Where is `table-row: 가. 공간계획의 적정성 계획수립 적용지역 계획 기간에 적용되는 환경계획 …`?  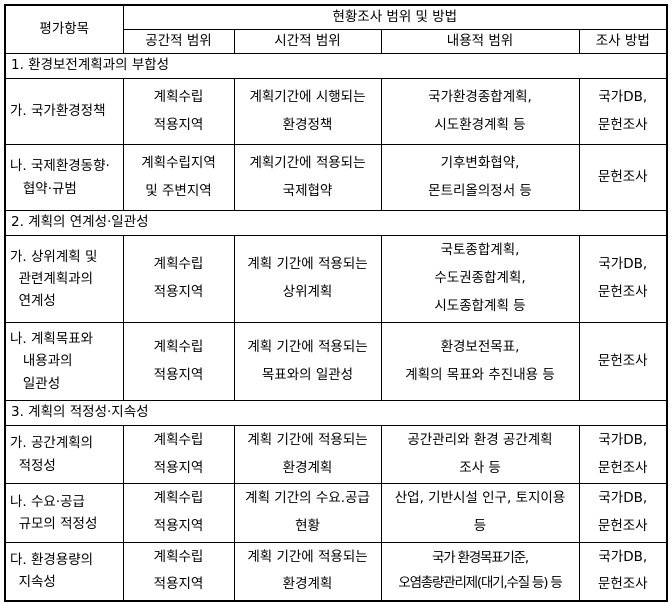
table-row: 가. 공간계획의 적정성 계획수립 적용지역 계획 기간에 적용되는 환경계획 … is located at coordinates (336, 454).